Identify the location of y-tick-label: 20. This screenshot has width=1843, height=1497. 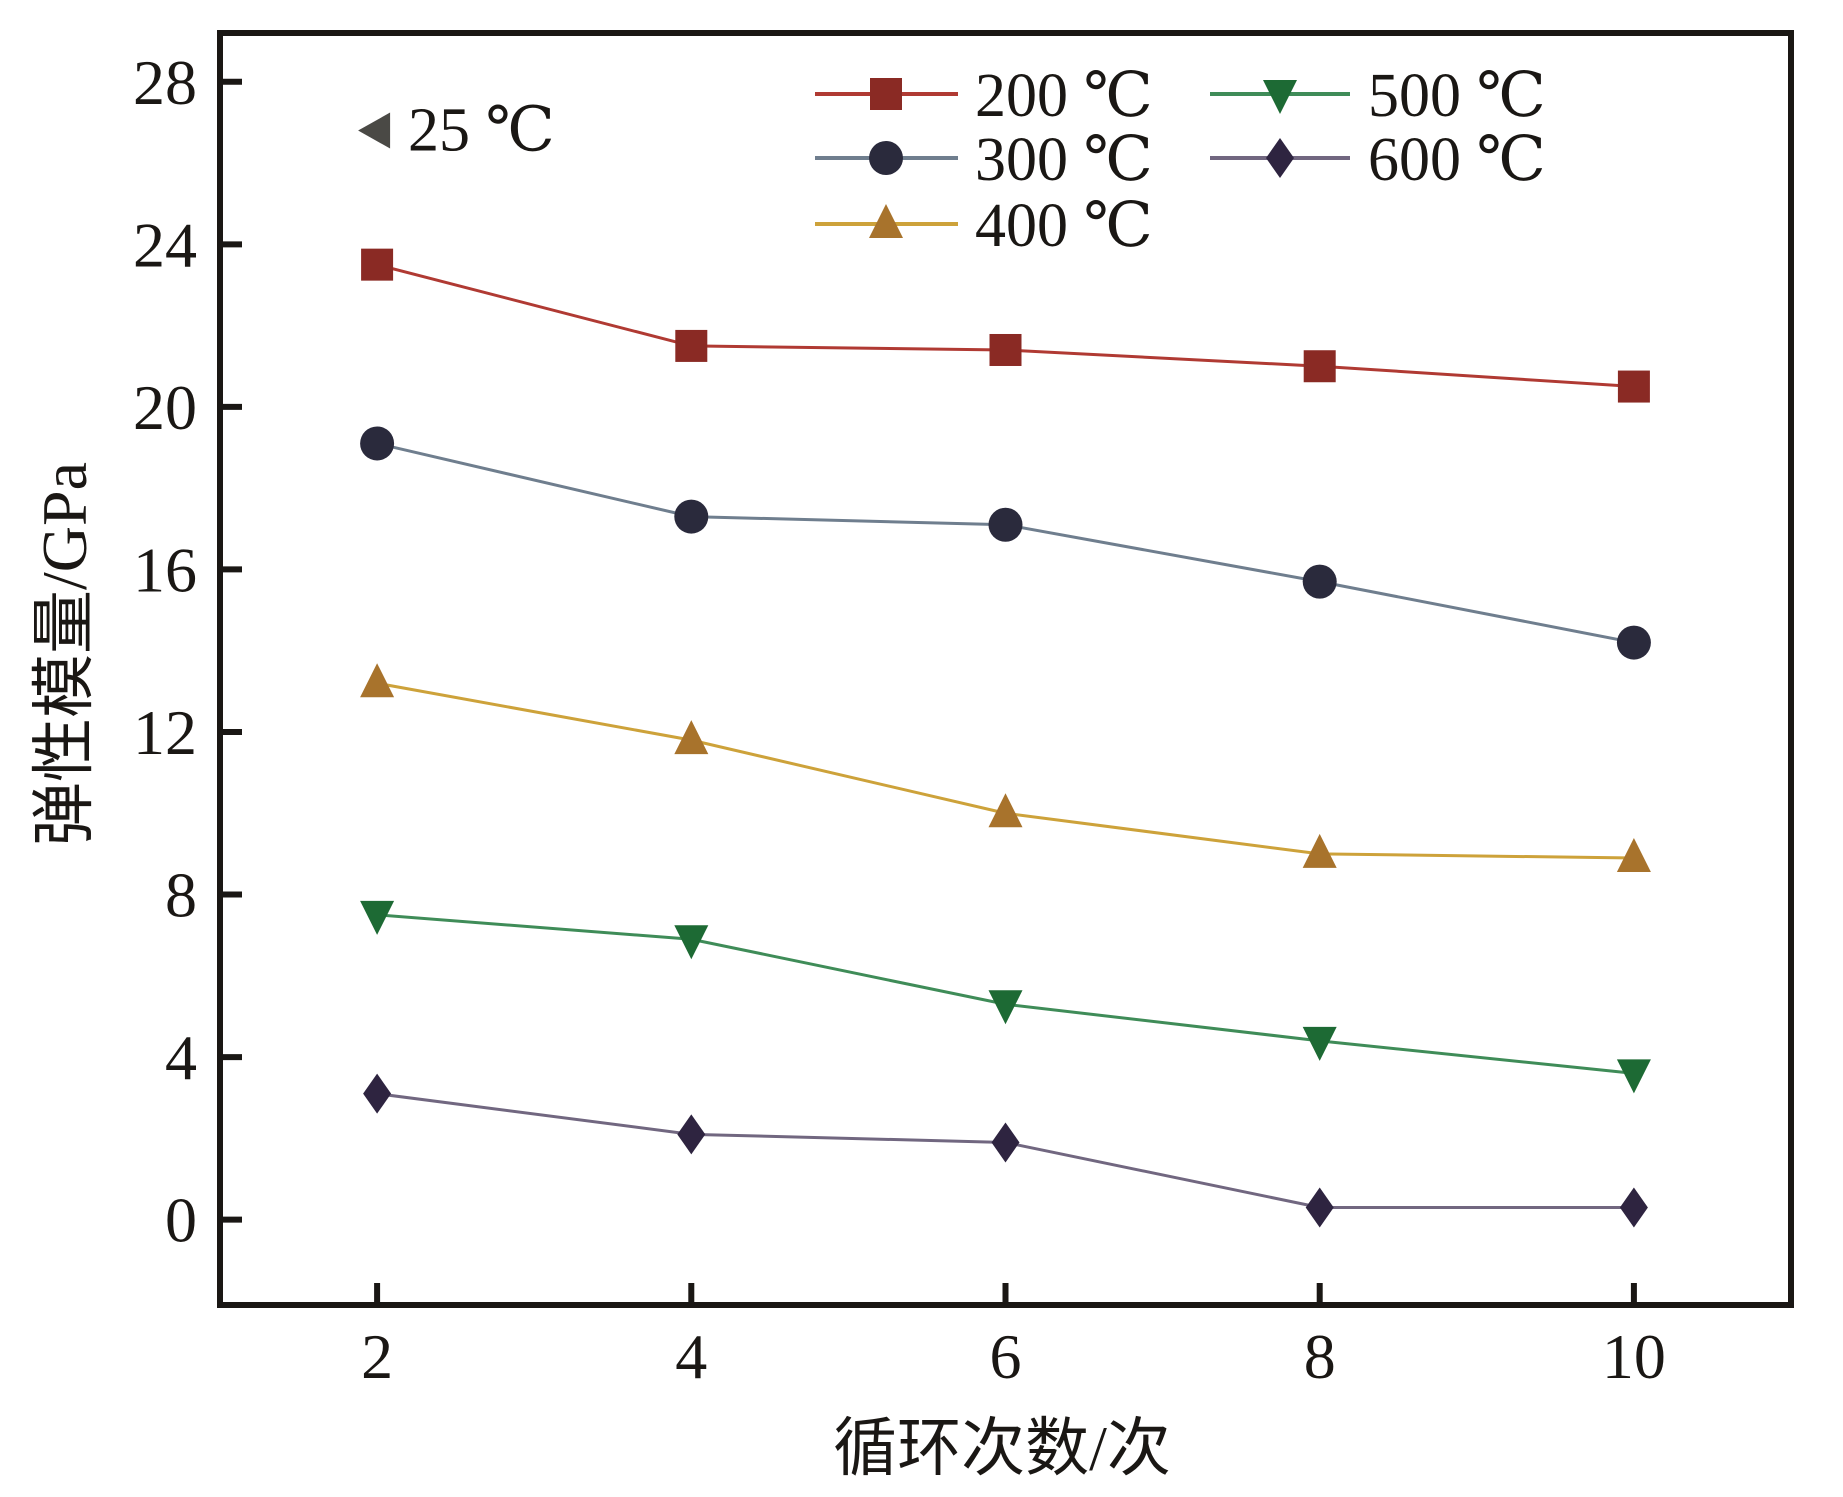
(165, 407).